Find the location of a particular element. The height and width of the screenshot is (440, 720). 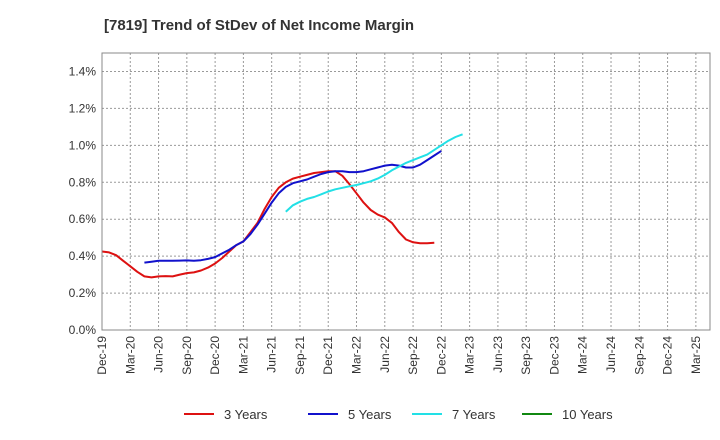

legend-label: 3 Years is located at coordinates (246, 414).